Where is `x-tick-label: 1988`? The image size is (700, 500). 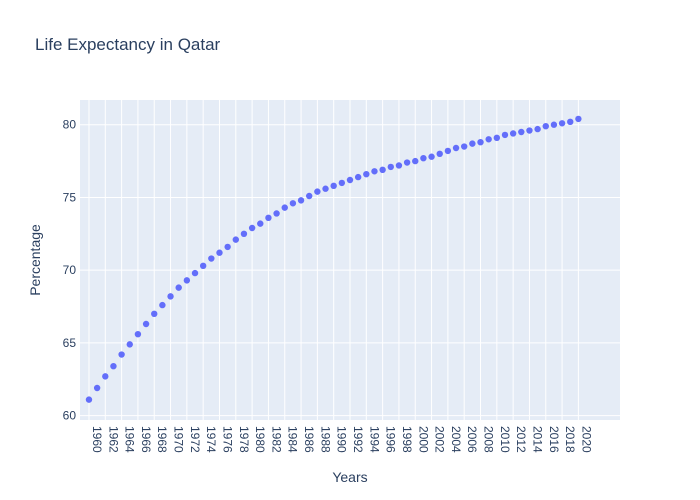 x-tick-label: 1988 is located at coordinates (325, 439).